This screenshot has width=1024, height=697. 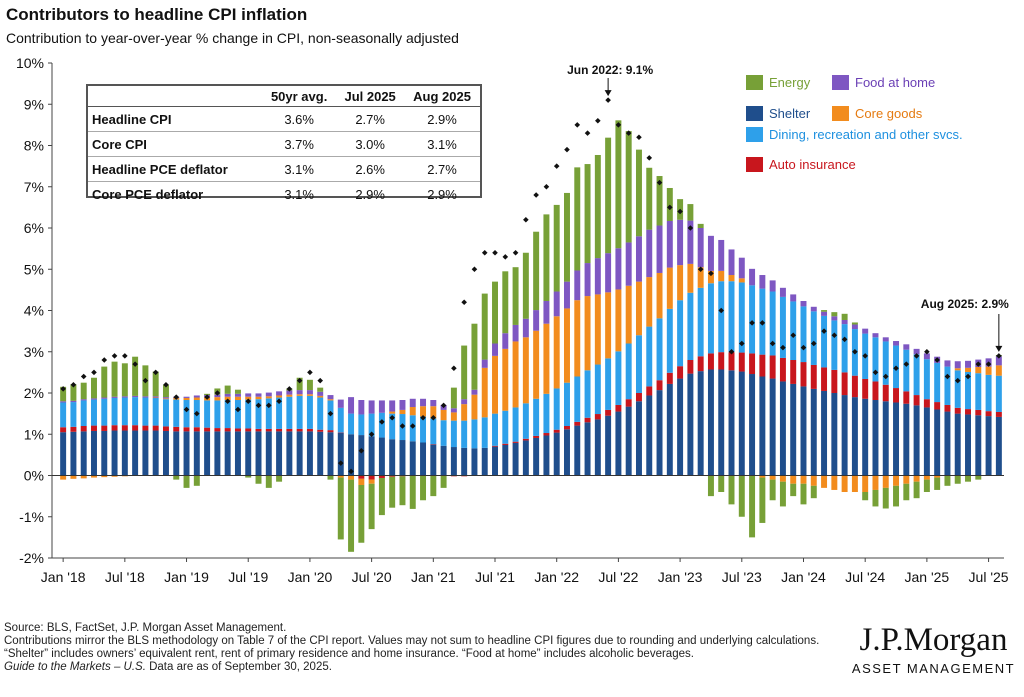 What do you see at coordinates (31, 517) in the screenshot?
I see `y-tick-label: -1%` at bounding box center [31, 517].